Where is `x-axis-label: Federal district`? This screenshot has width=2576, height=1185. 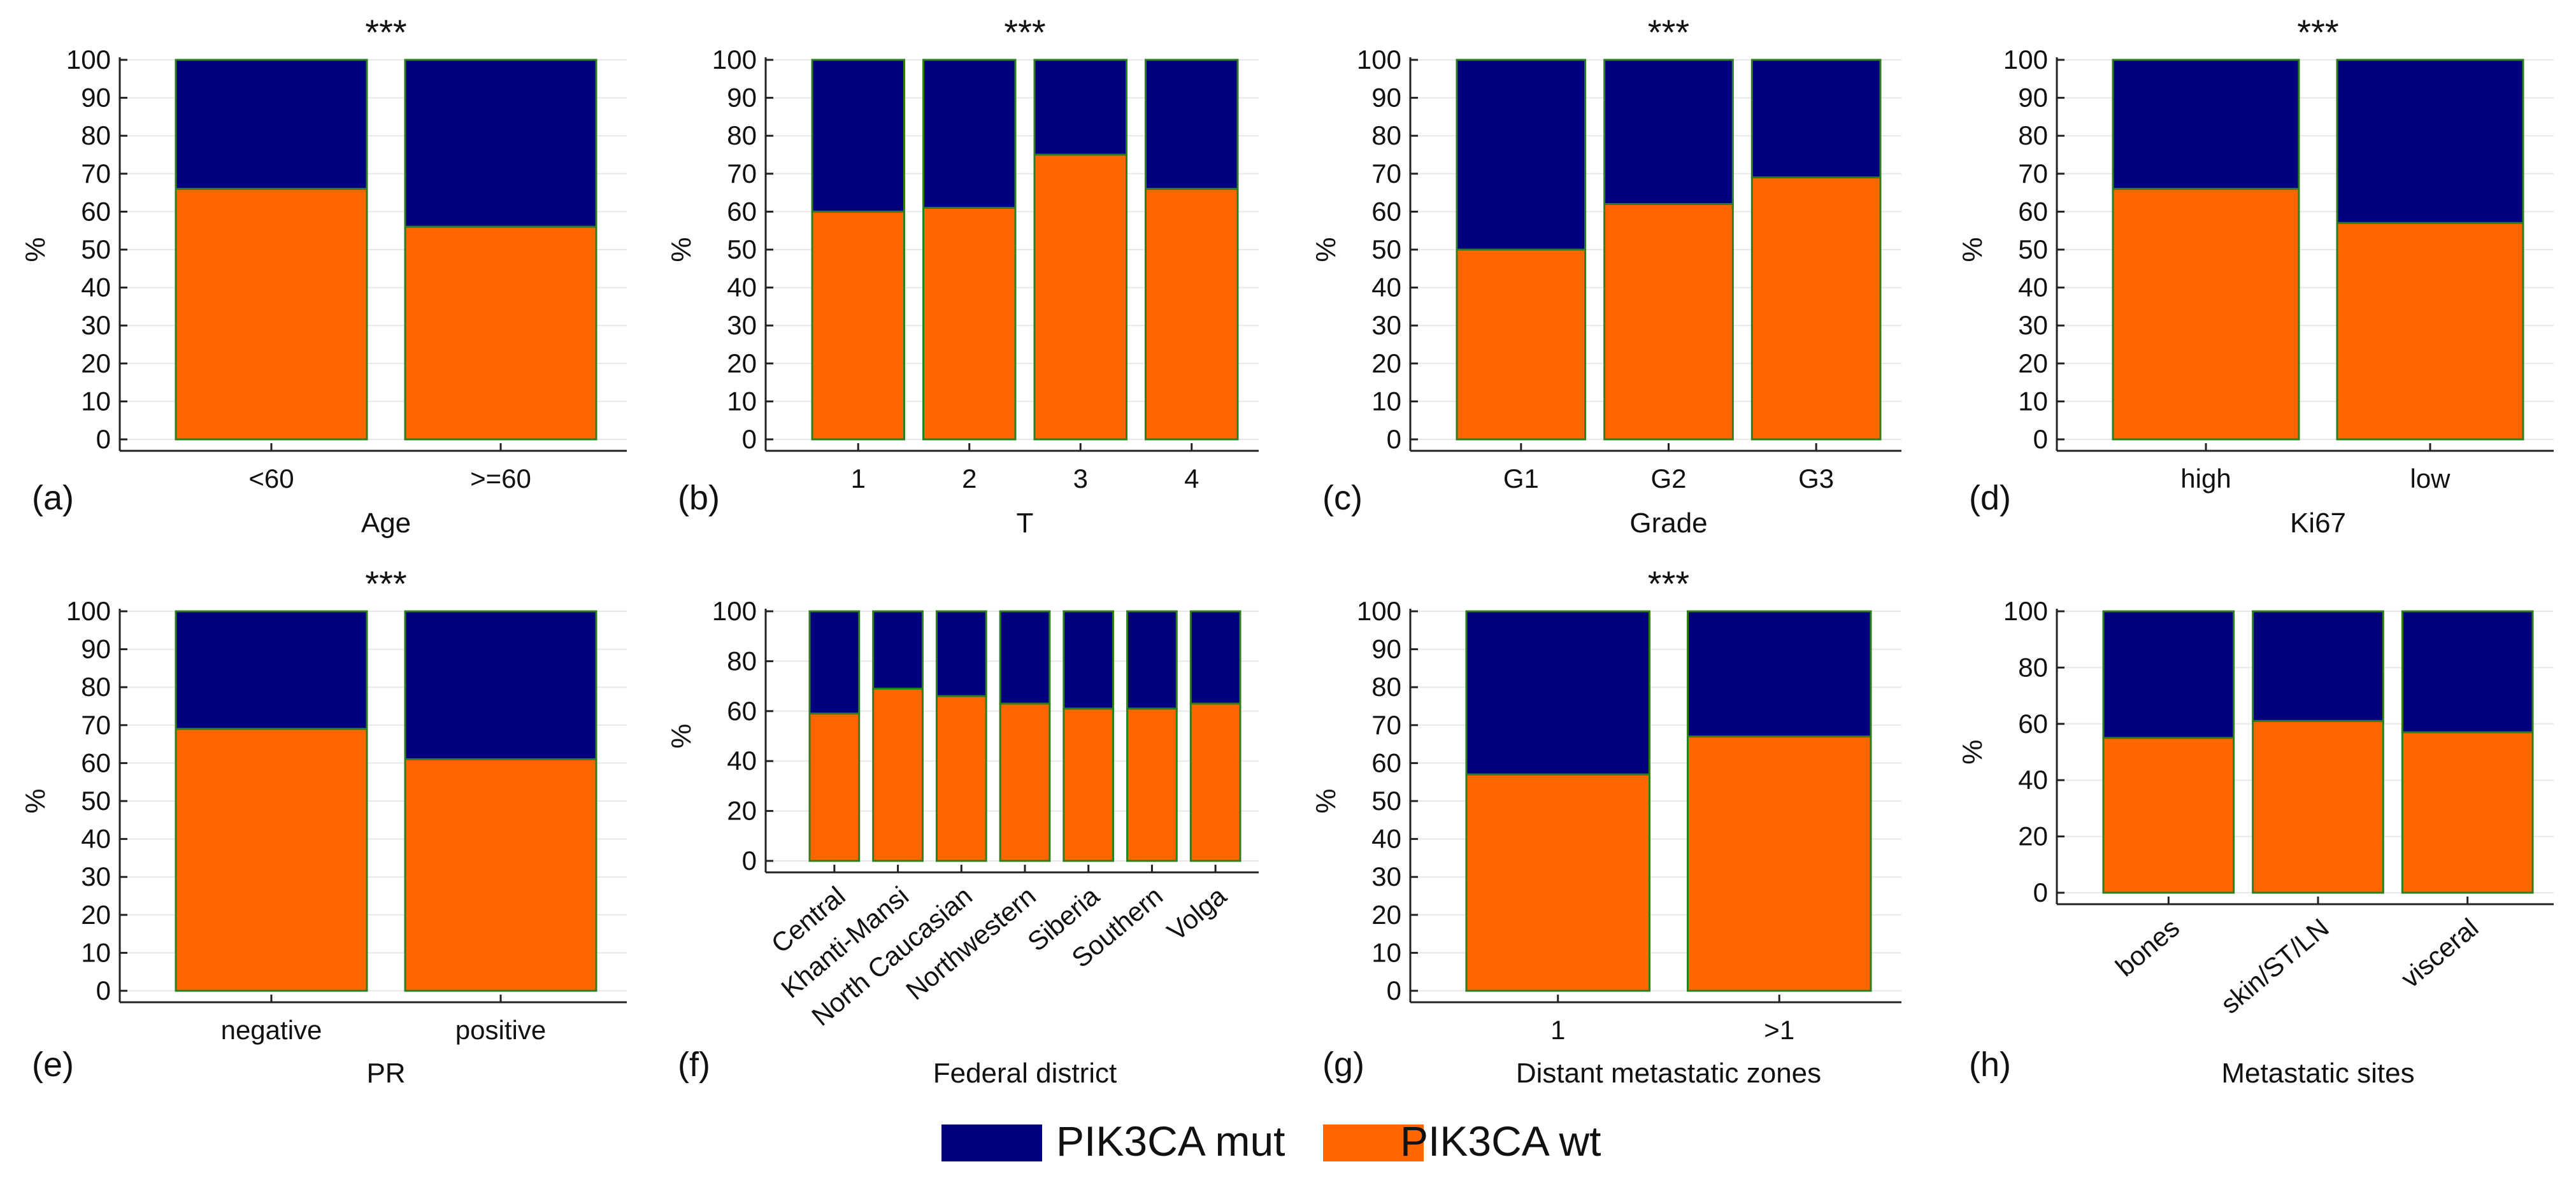
x-axis-label: Federal district is located at coordinates (1025, 1073).